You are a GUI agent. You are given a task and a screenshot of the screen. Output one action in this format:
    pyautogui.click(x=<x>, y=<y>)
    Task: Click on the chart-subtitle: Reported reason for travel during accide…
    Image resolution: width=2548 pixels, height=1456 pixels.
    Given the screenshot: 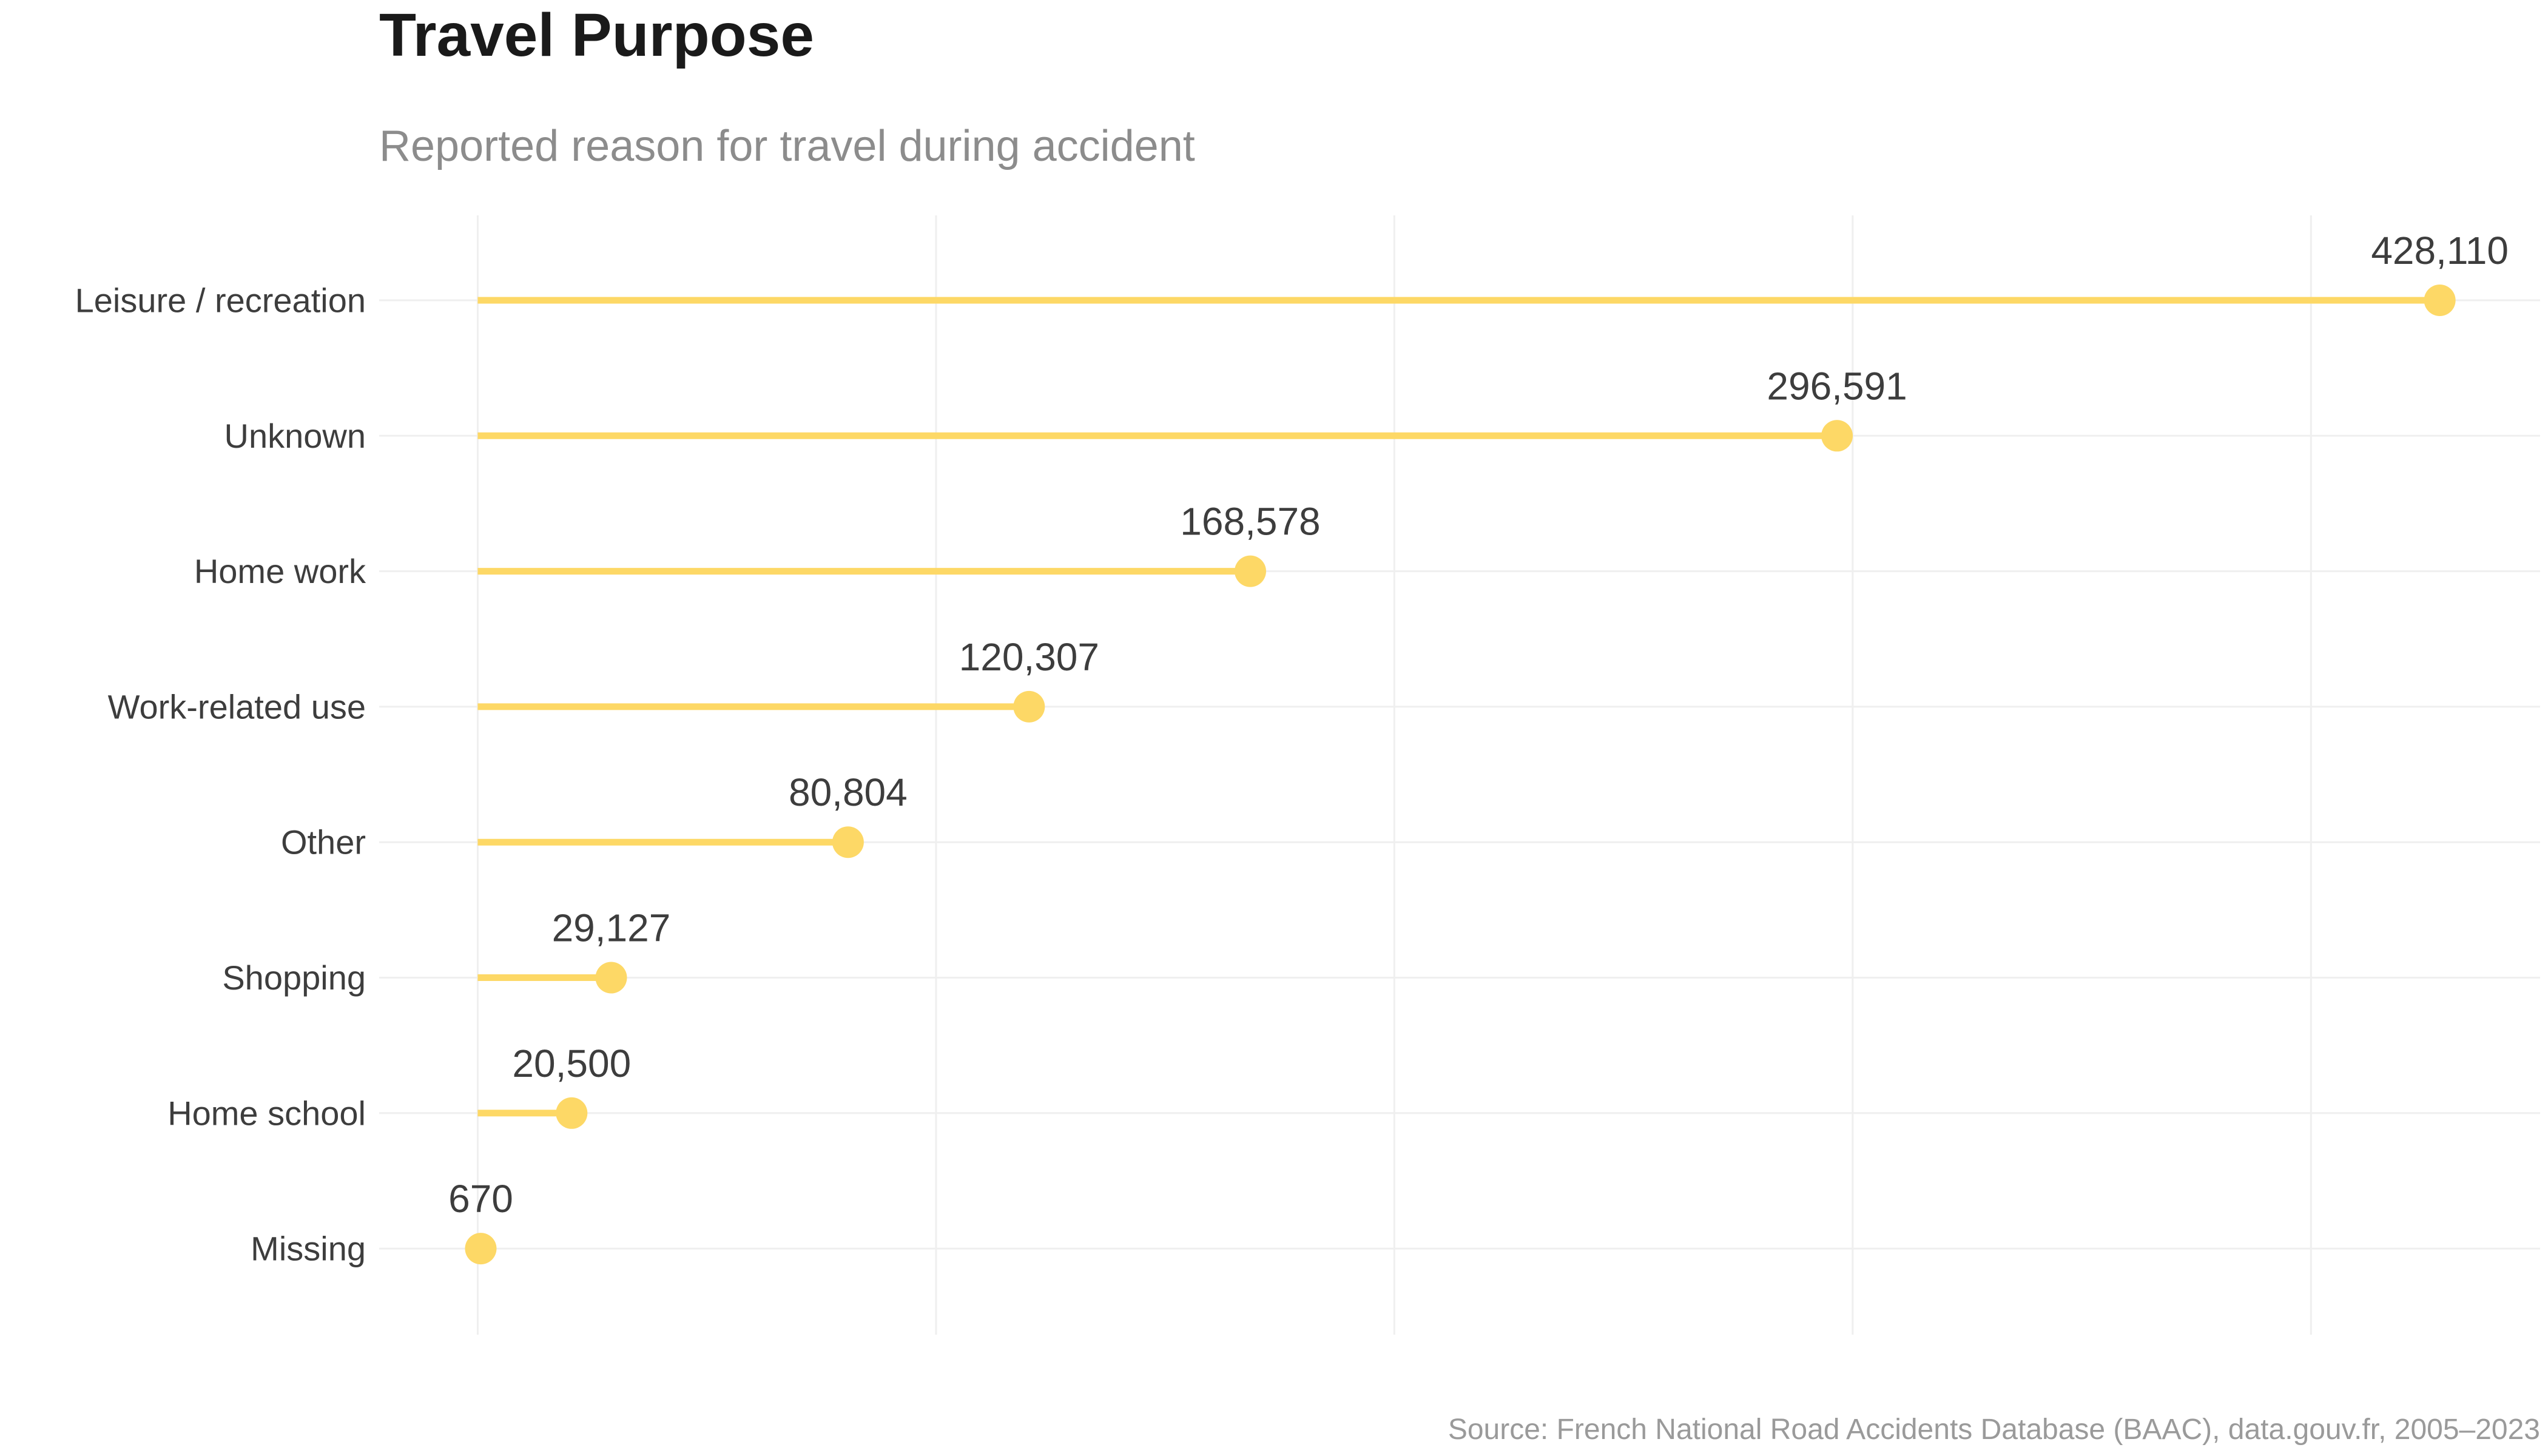 What is the action you would take?
    pyautogui.click(x=787, y=146)
    